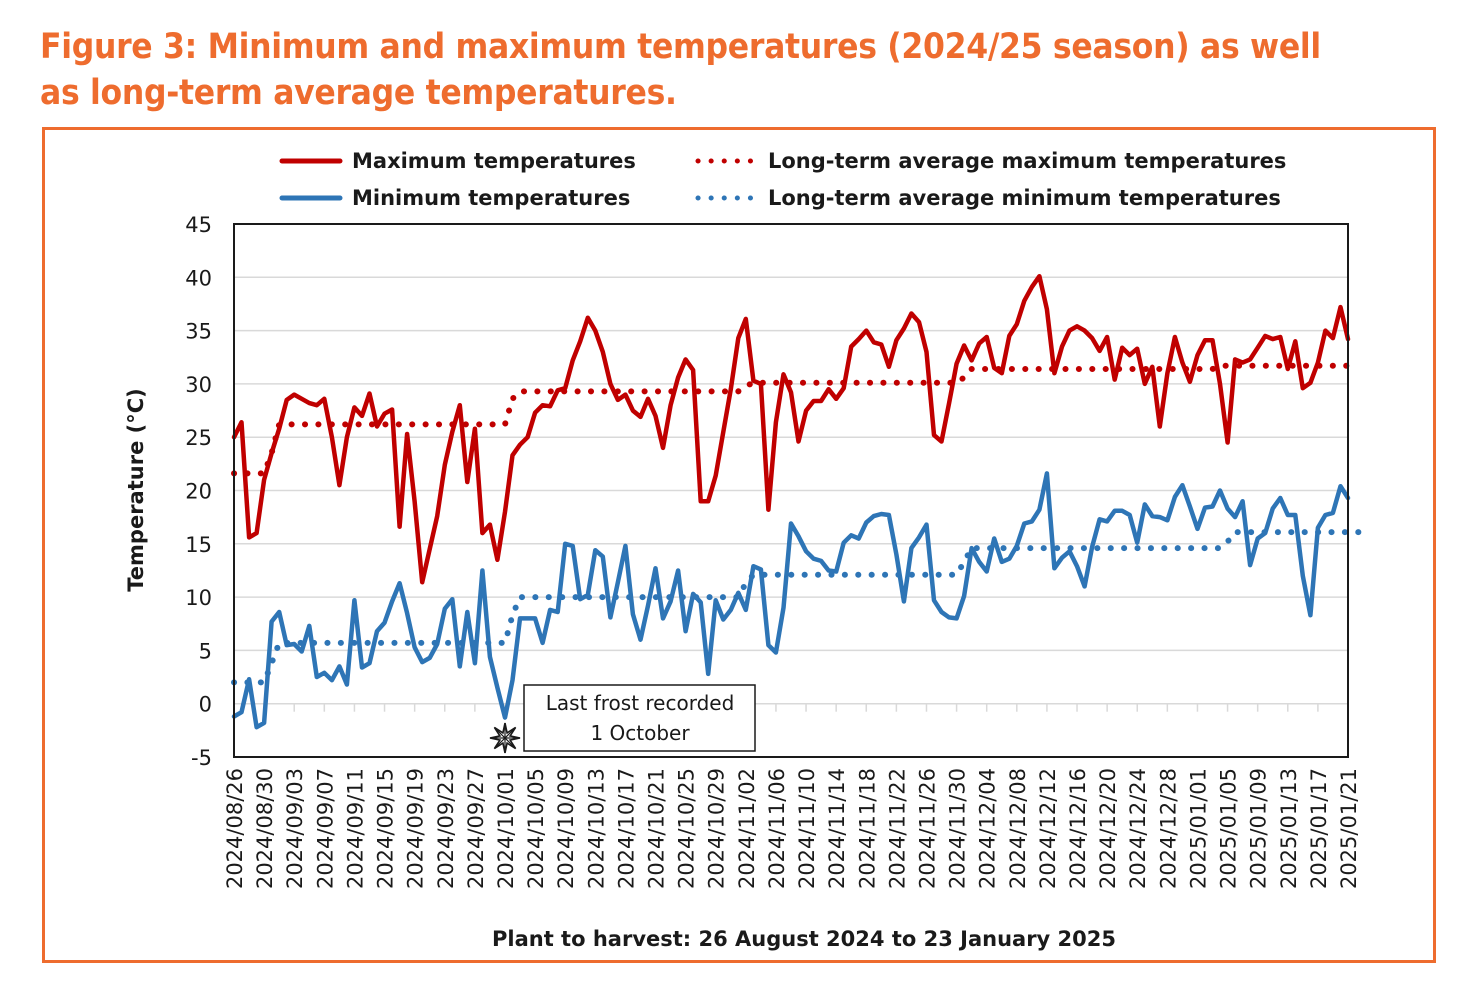  Describe the element at coordinates (1048, 828) in the screenshot. I see `x-tick-label: 2024/12/12` at that location.